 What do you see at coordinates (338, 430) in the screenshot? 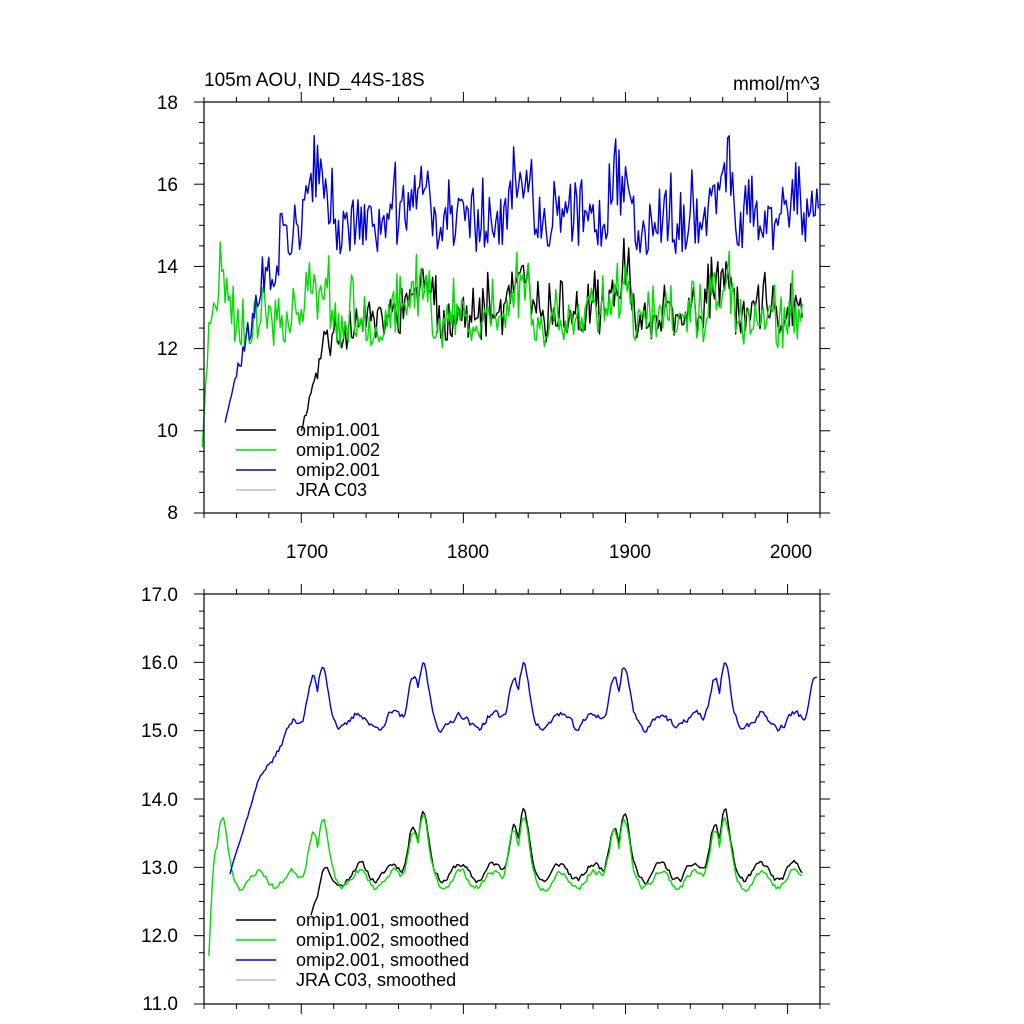
I see `legend-label: omip1.001` at bounding box center [338, 430].